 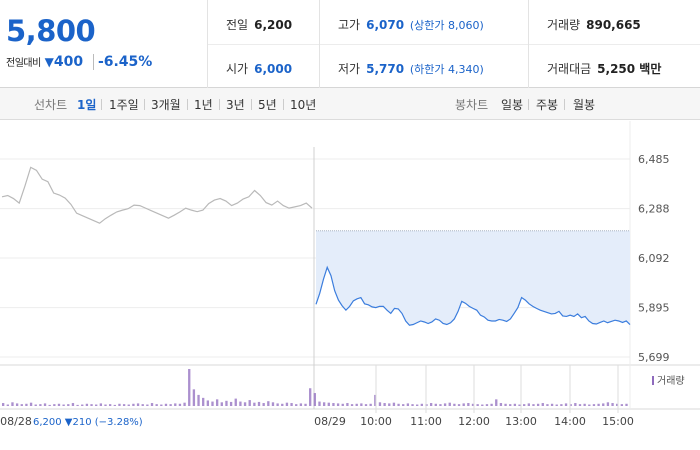 What do you see at coordinates (49, 62) in the screenshot?
I see `down-arrow-icon: ▼` at bounding box center [49, 62].